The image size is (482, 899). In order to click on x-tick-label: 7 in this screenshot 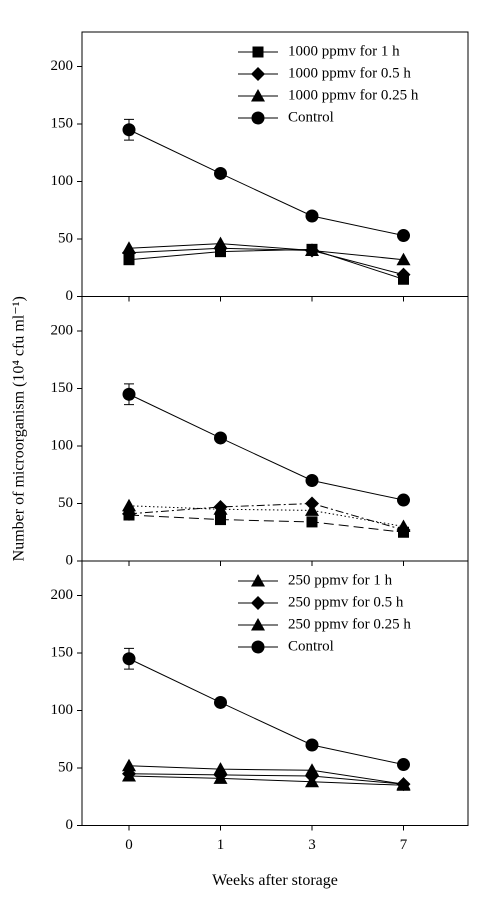, I will do `click(404, 845)`.